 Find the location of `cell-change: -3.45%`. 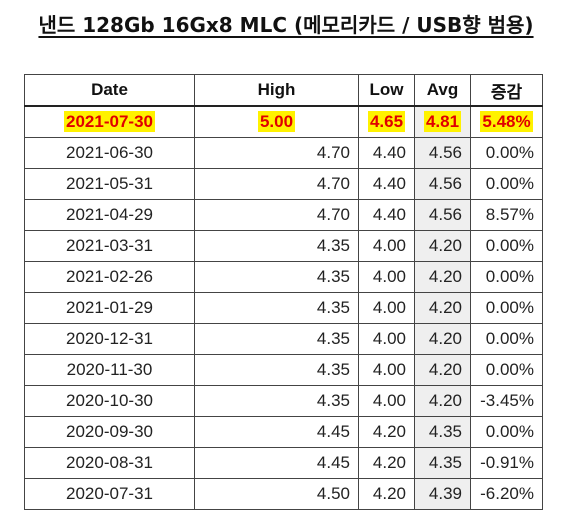

cell-change: -3.45% is located at coordinates (506, 401).